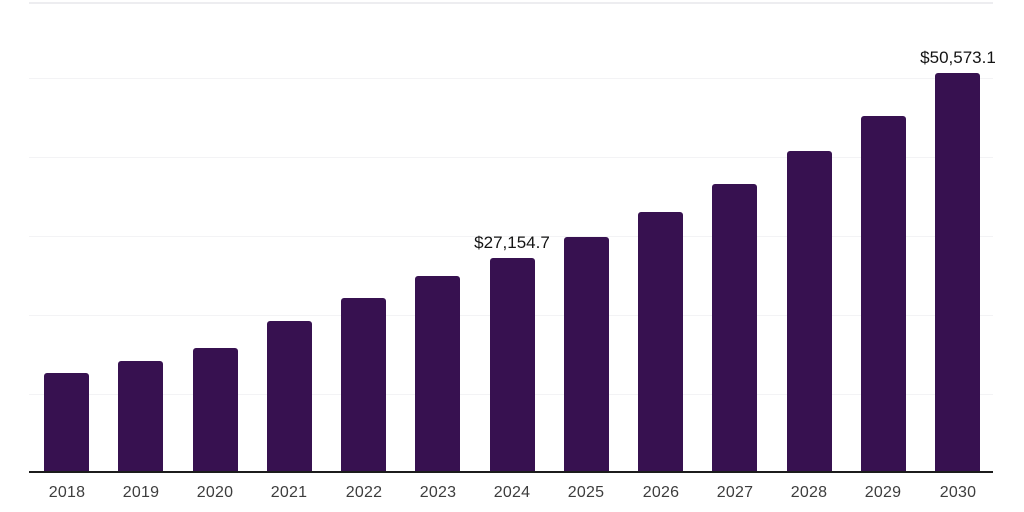  What do you see at coordinates (734, 328) in the screenshot?
I see `bar-2027` at bounding box center [734, 328].